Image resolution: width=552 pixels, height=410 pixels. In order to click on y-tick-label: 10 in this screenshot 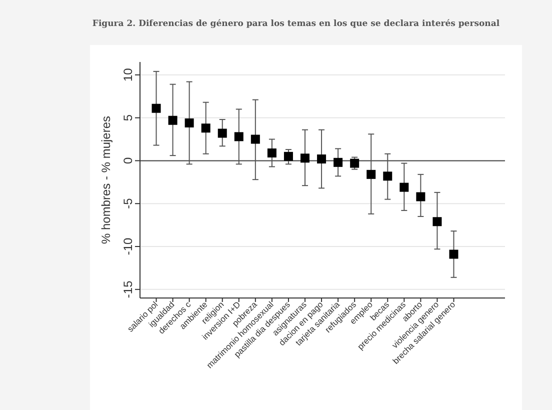, I will do `click(128, 75)`.